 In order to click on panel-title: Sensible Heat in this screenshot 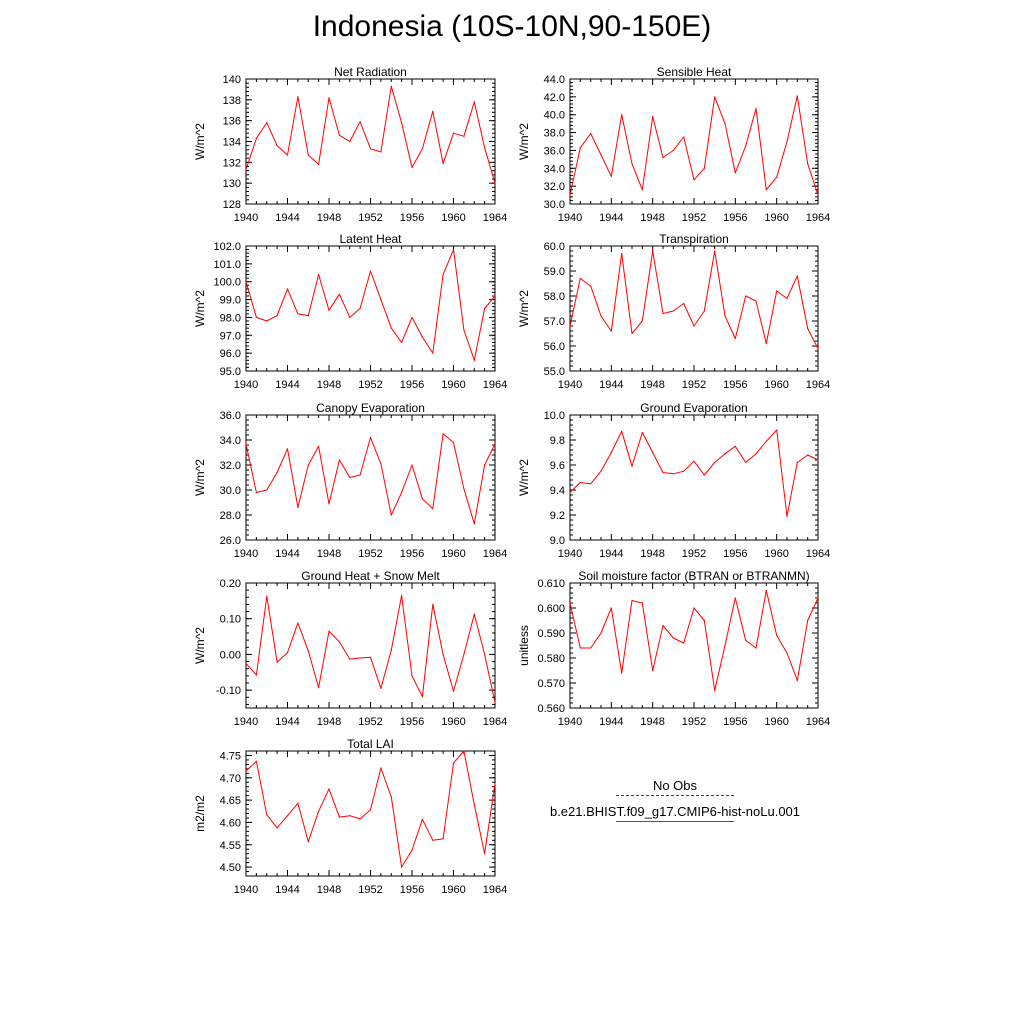, I will do `click(694, 72)`.